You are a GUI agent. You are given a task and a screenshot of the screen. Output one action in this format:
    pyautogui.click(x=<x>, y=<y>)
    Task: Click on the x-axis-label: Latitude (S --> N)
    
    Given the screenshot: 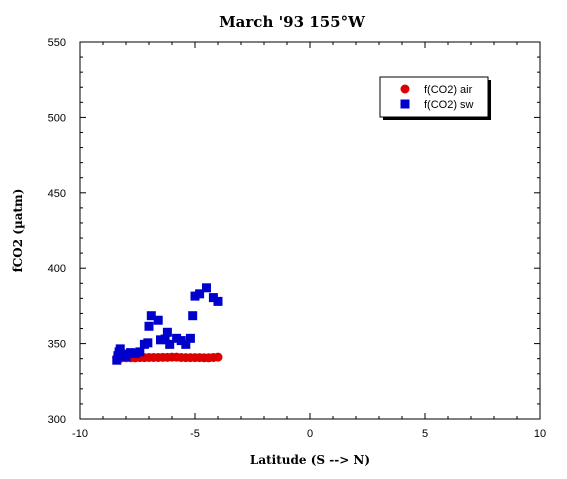 What is the action you would take?
    pyautogui.click(x=310, y=460)
    